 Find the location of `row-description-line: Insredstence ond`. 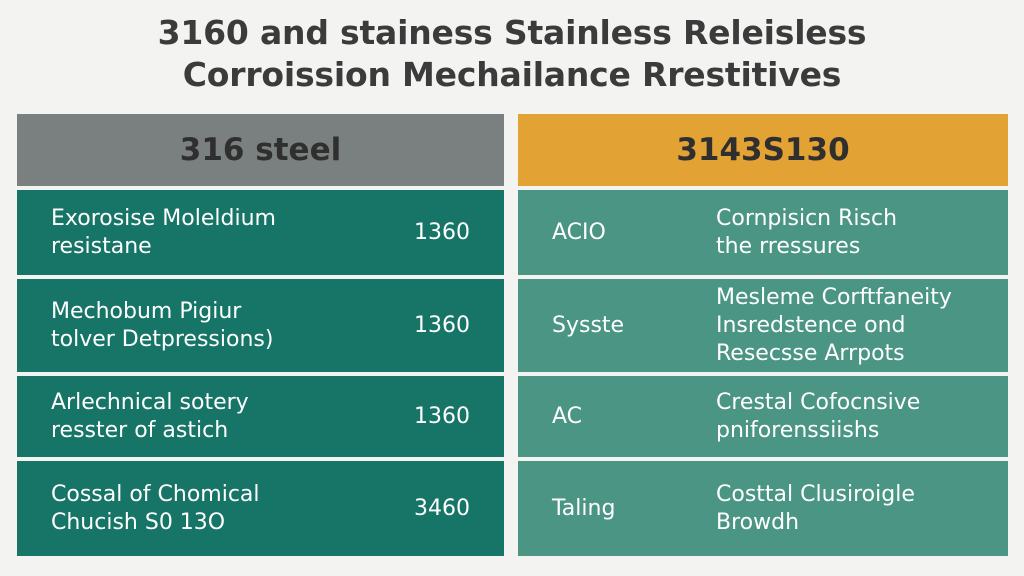

row-description-line: Insredstence ond is located at coordinates (811, 325).